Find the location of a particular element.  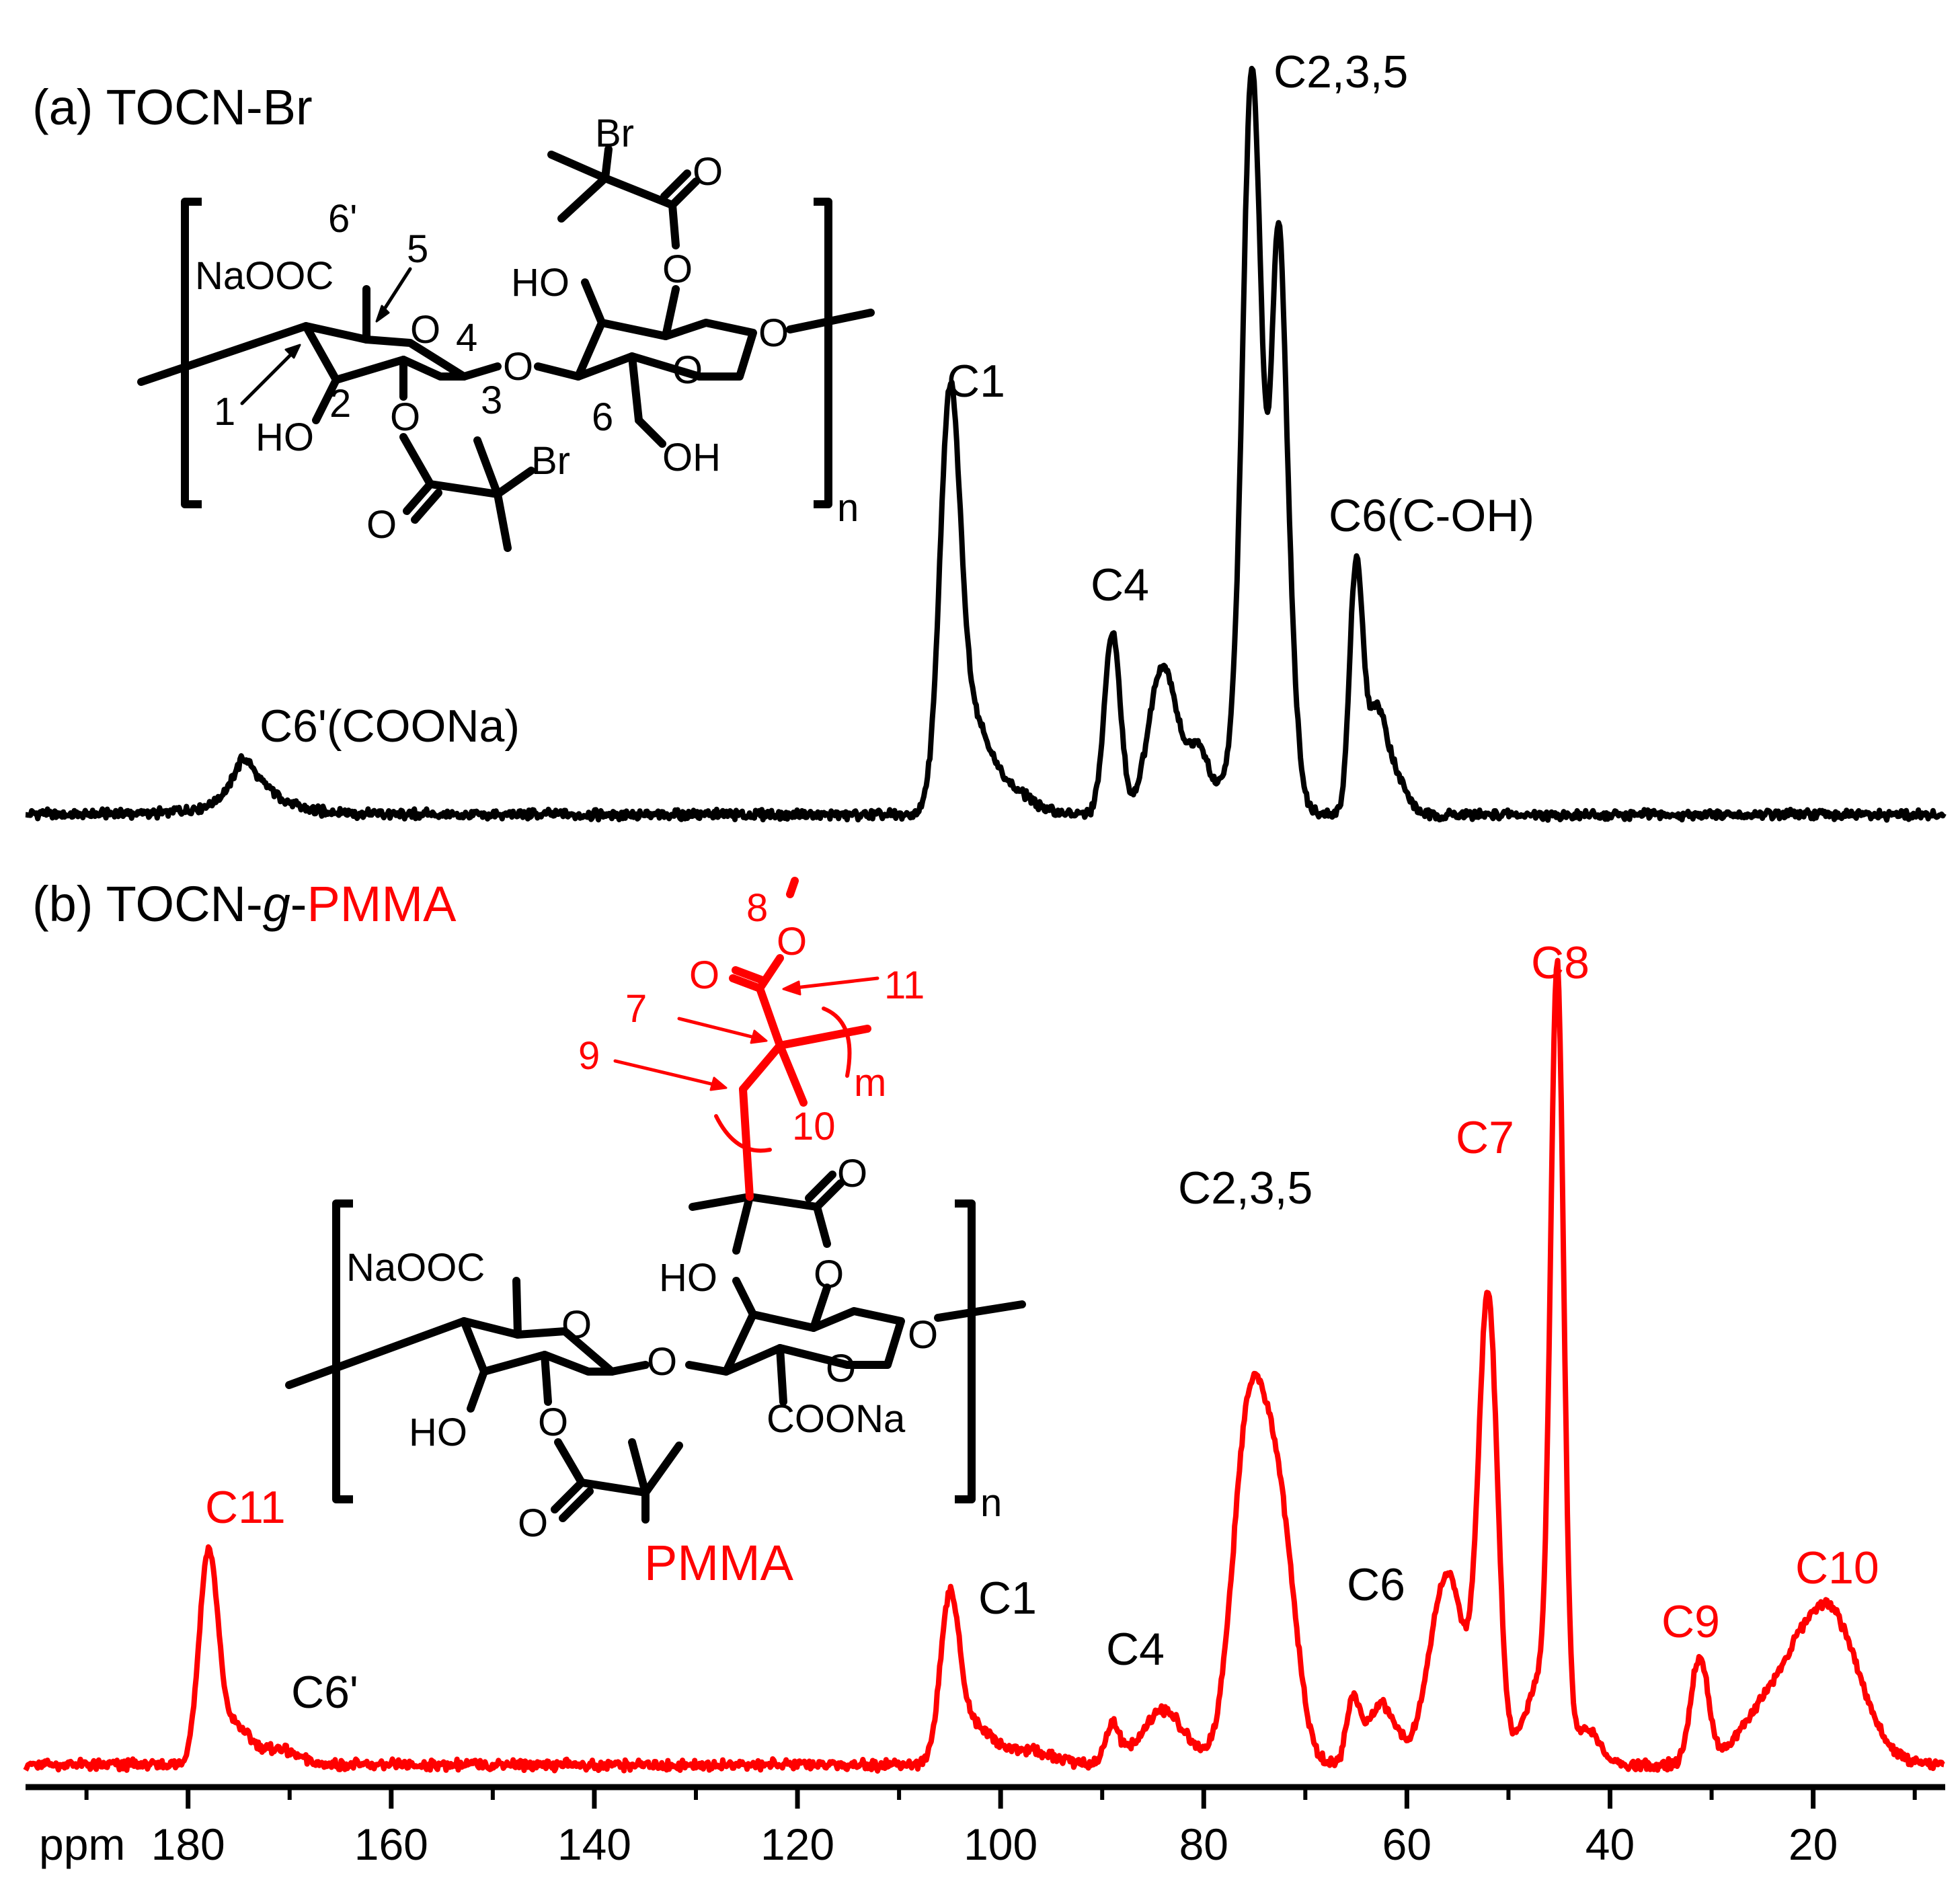

atom-num-1: 1 is located at coordinates (224, 412).